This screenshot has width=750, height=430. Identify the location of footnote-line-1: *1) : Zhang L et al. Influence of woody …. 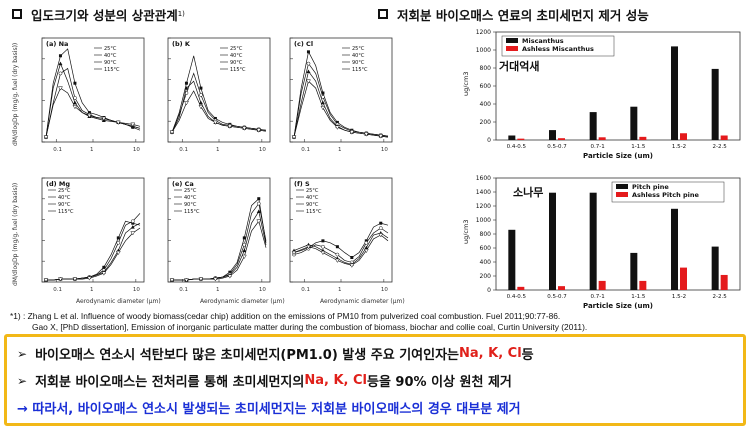
(285, 316).